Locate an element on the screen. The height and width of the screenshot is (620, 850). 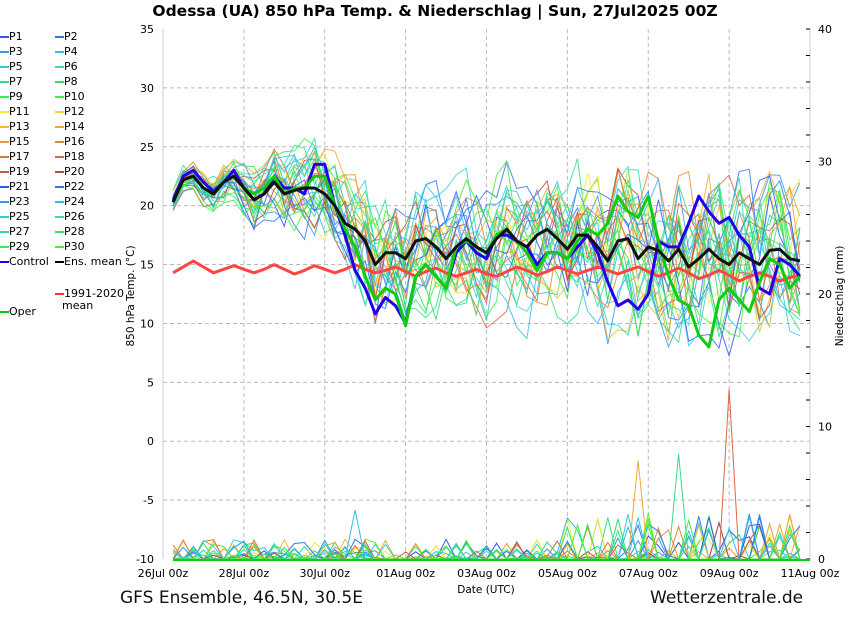
legend-item-p11: P11 is located at coordinates (15, 112).